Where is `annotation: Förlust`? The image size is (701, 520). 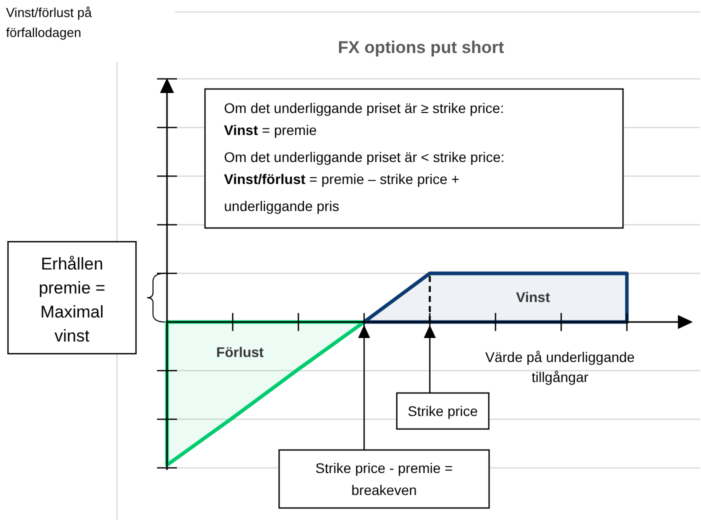 annotation: Förlust is located at coordinates (240, 352).